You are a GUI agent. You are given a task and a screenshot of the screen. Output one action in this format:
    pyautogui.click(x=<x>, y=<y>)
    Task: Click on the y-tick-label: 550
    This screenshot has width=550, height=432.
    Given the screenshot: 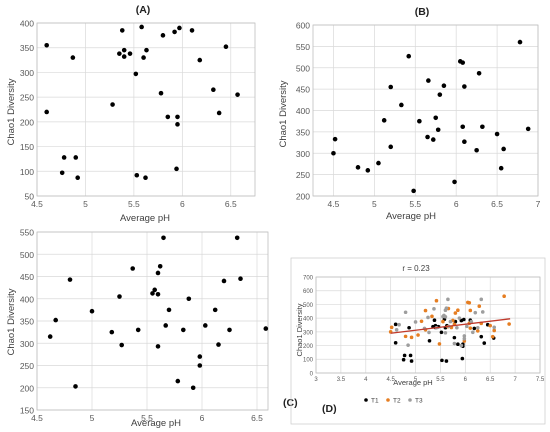 What is the action you would take?
    pyautogui.click(x=303, y=47)
    